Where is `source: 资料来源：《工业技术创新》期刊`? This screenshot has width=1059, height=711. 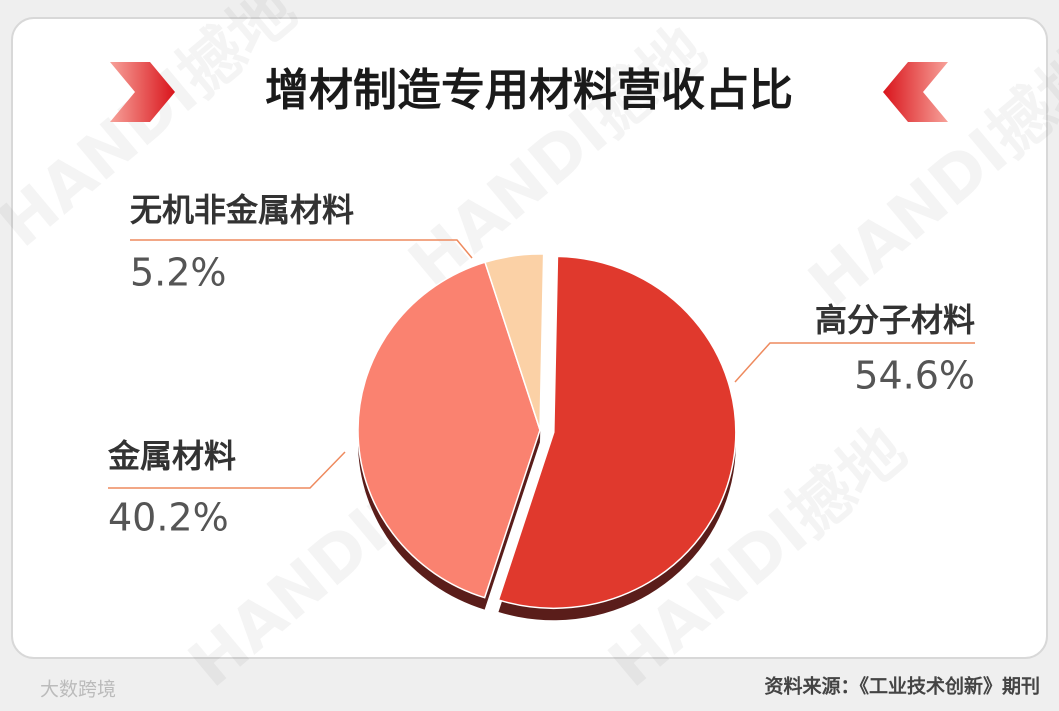
source: 资料来源：《工业技术创新》期刊 is located at coordinates (902, 686).